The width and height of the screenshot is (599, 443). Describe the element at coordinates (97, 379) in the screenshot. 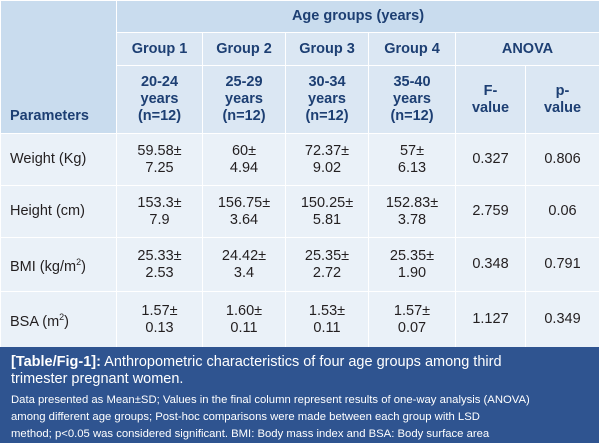

I see `caption-title-line-2: trimester pregnant women.` at that location.